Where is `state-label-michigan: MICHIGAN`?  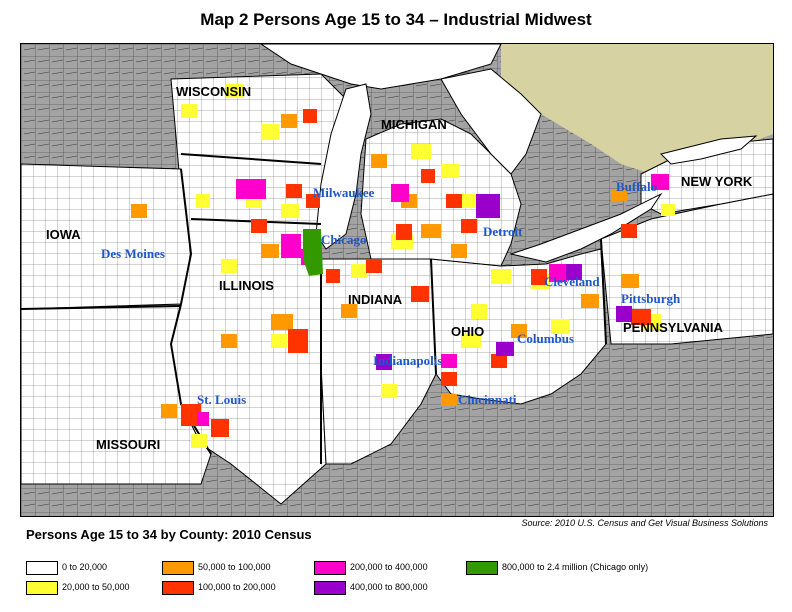
state-label-michigan: MICHIGAN is located at coordinates (414, 124).